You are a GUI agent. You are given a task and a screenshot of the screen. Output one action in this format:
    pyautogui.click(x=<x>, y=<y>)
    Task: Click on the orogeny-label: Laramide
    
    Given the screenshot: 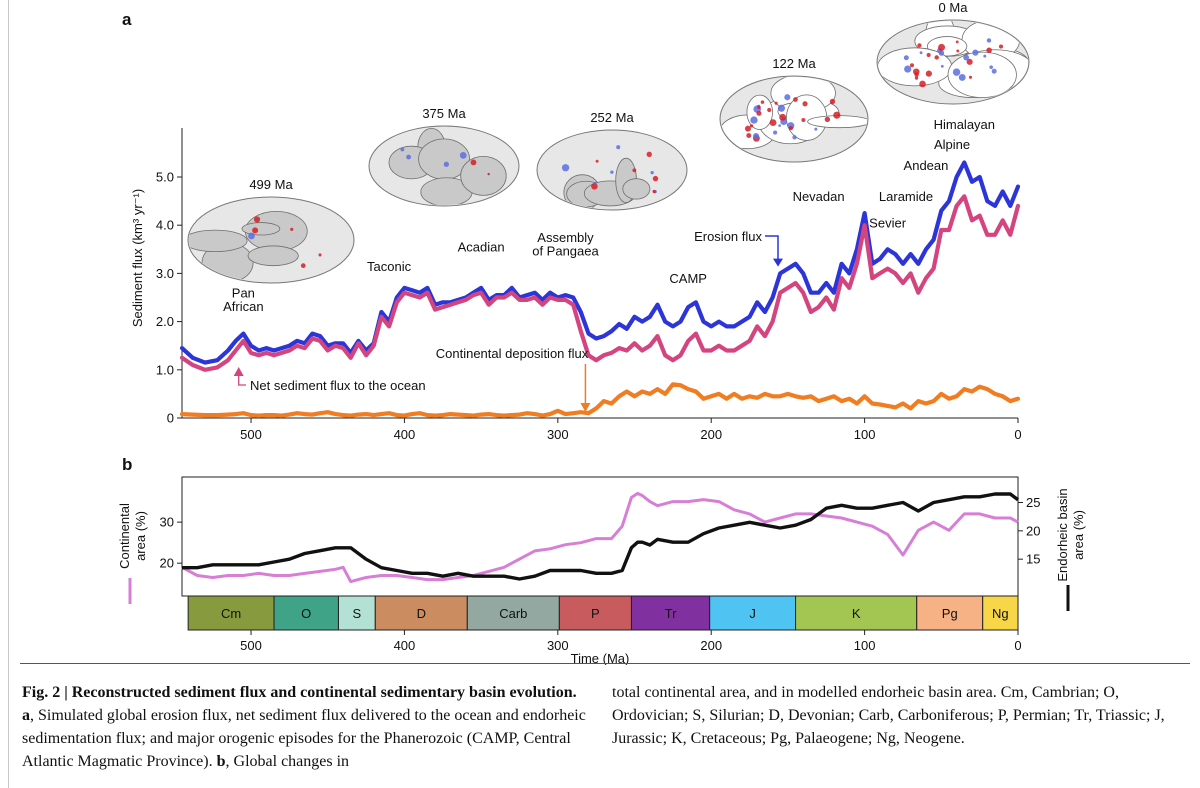 What is the action you would take?
    pyautogui.click(x=906, y=196)
    